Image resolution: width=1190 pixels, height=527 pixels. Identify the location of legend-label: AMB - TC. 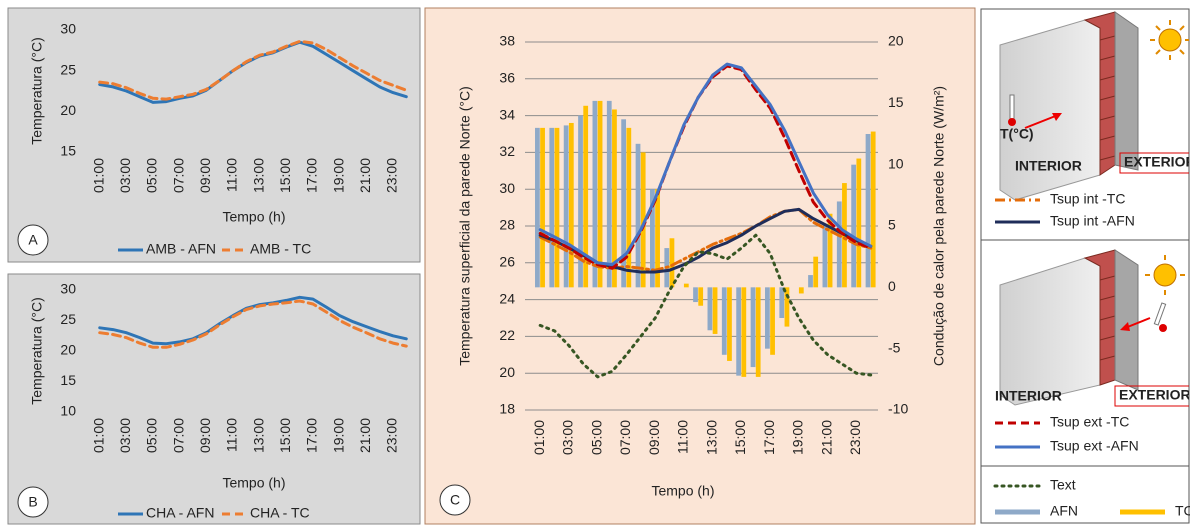
(280, 249).